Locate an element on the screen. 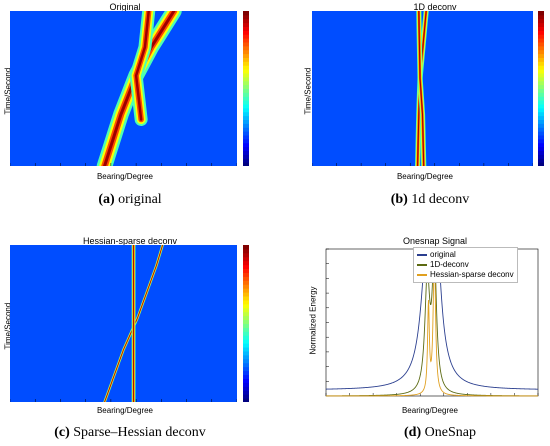 Image resolution: width=550 pixels, height=446 pixels. track-line is located at coordinates (142, 66).